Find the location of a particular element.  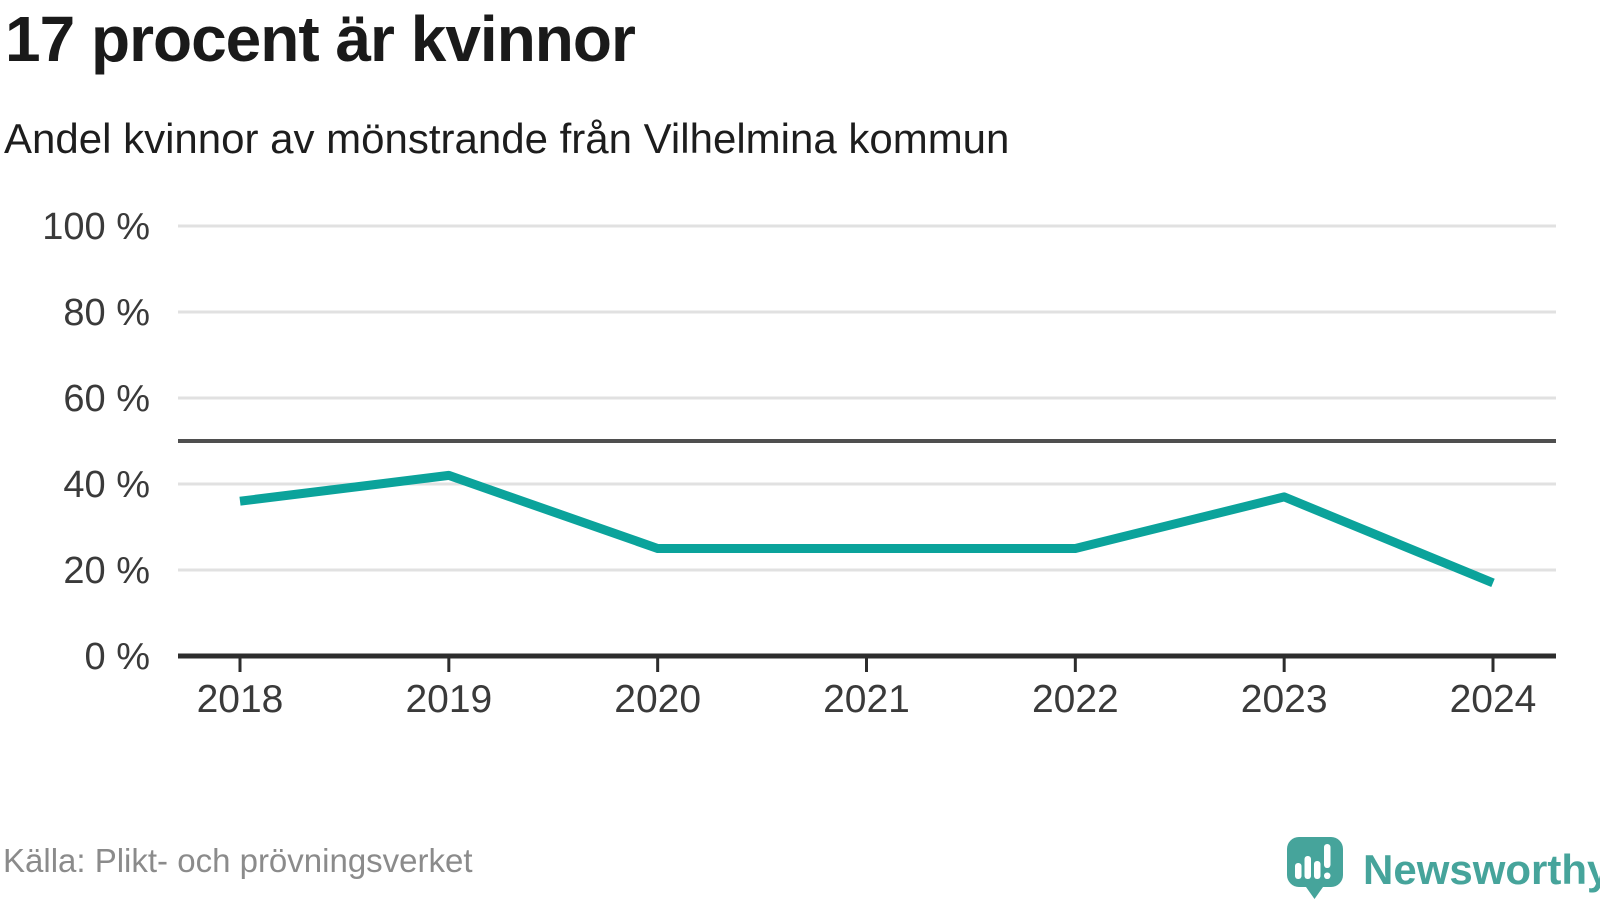

y-axis-tick-label: 20 % is located at coordinates (106, 571).